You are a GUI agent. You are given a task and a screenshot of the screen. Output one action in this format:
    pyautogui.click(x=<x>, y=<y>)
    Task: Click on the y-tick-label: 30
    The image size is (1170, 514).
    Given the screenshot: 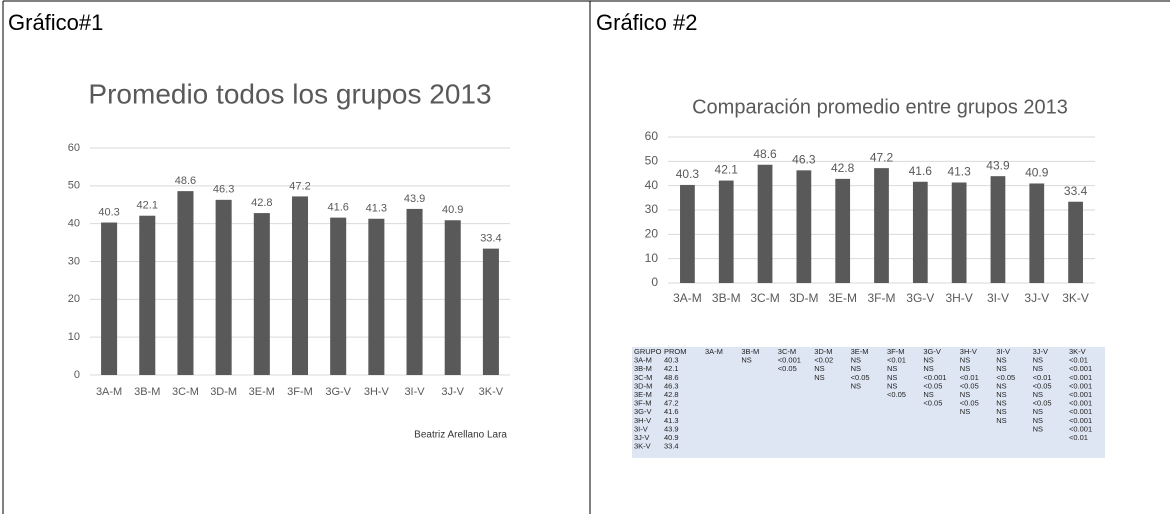 What is the action you would take?
    pyautogui.click(x=652, y=209)
    